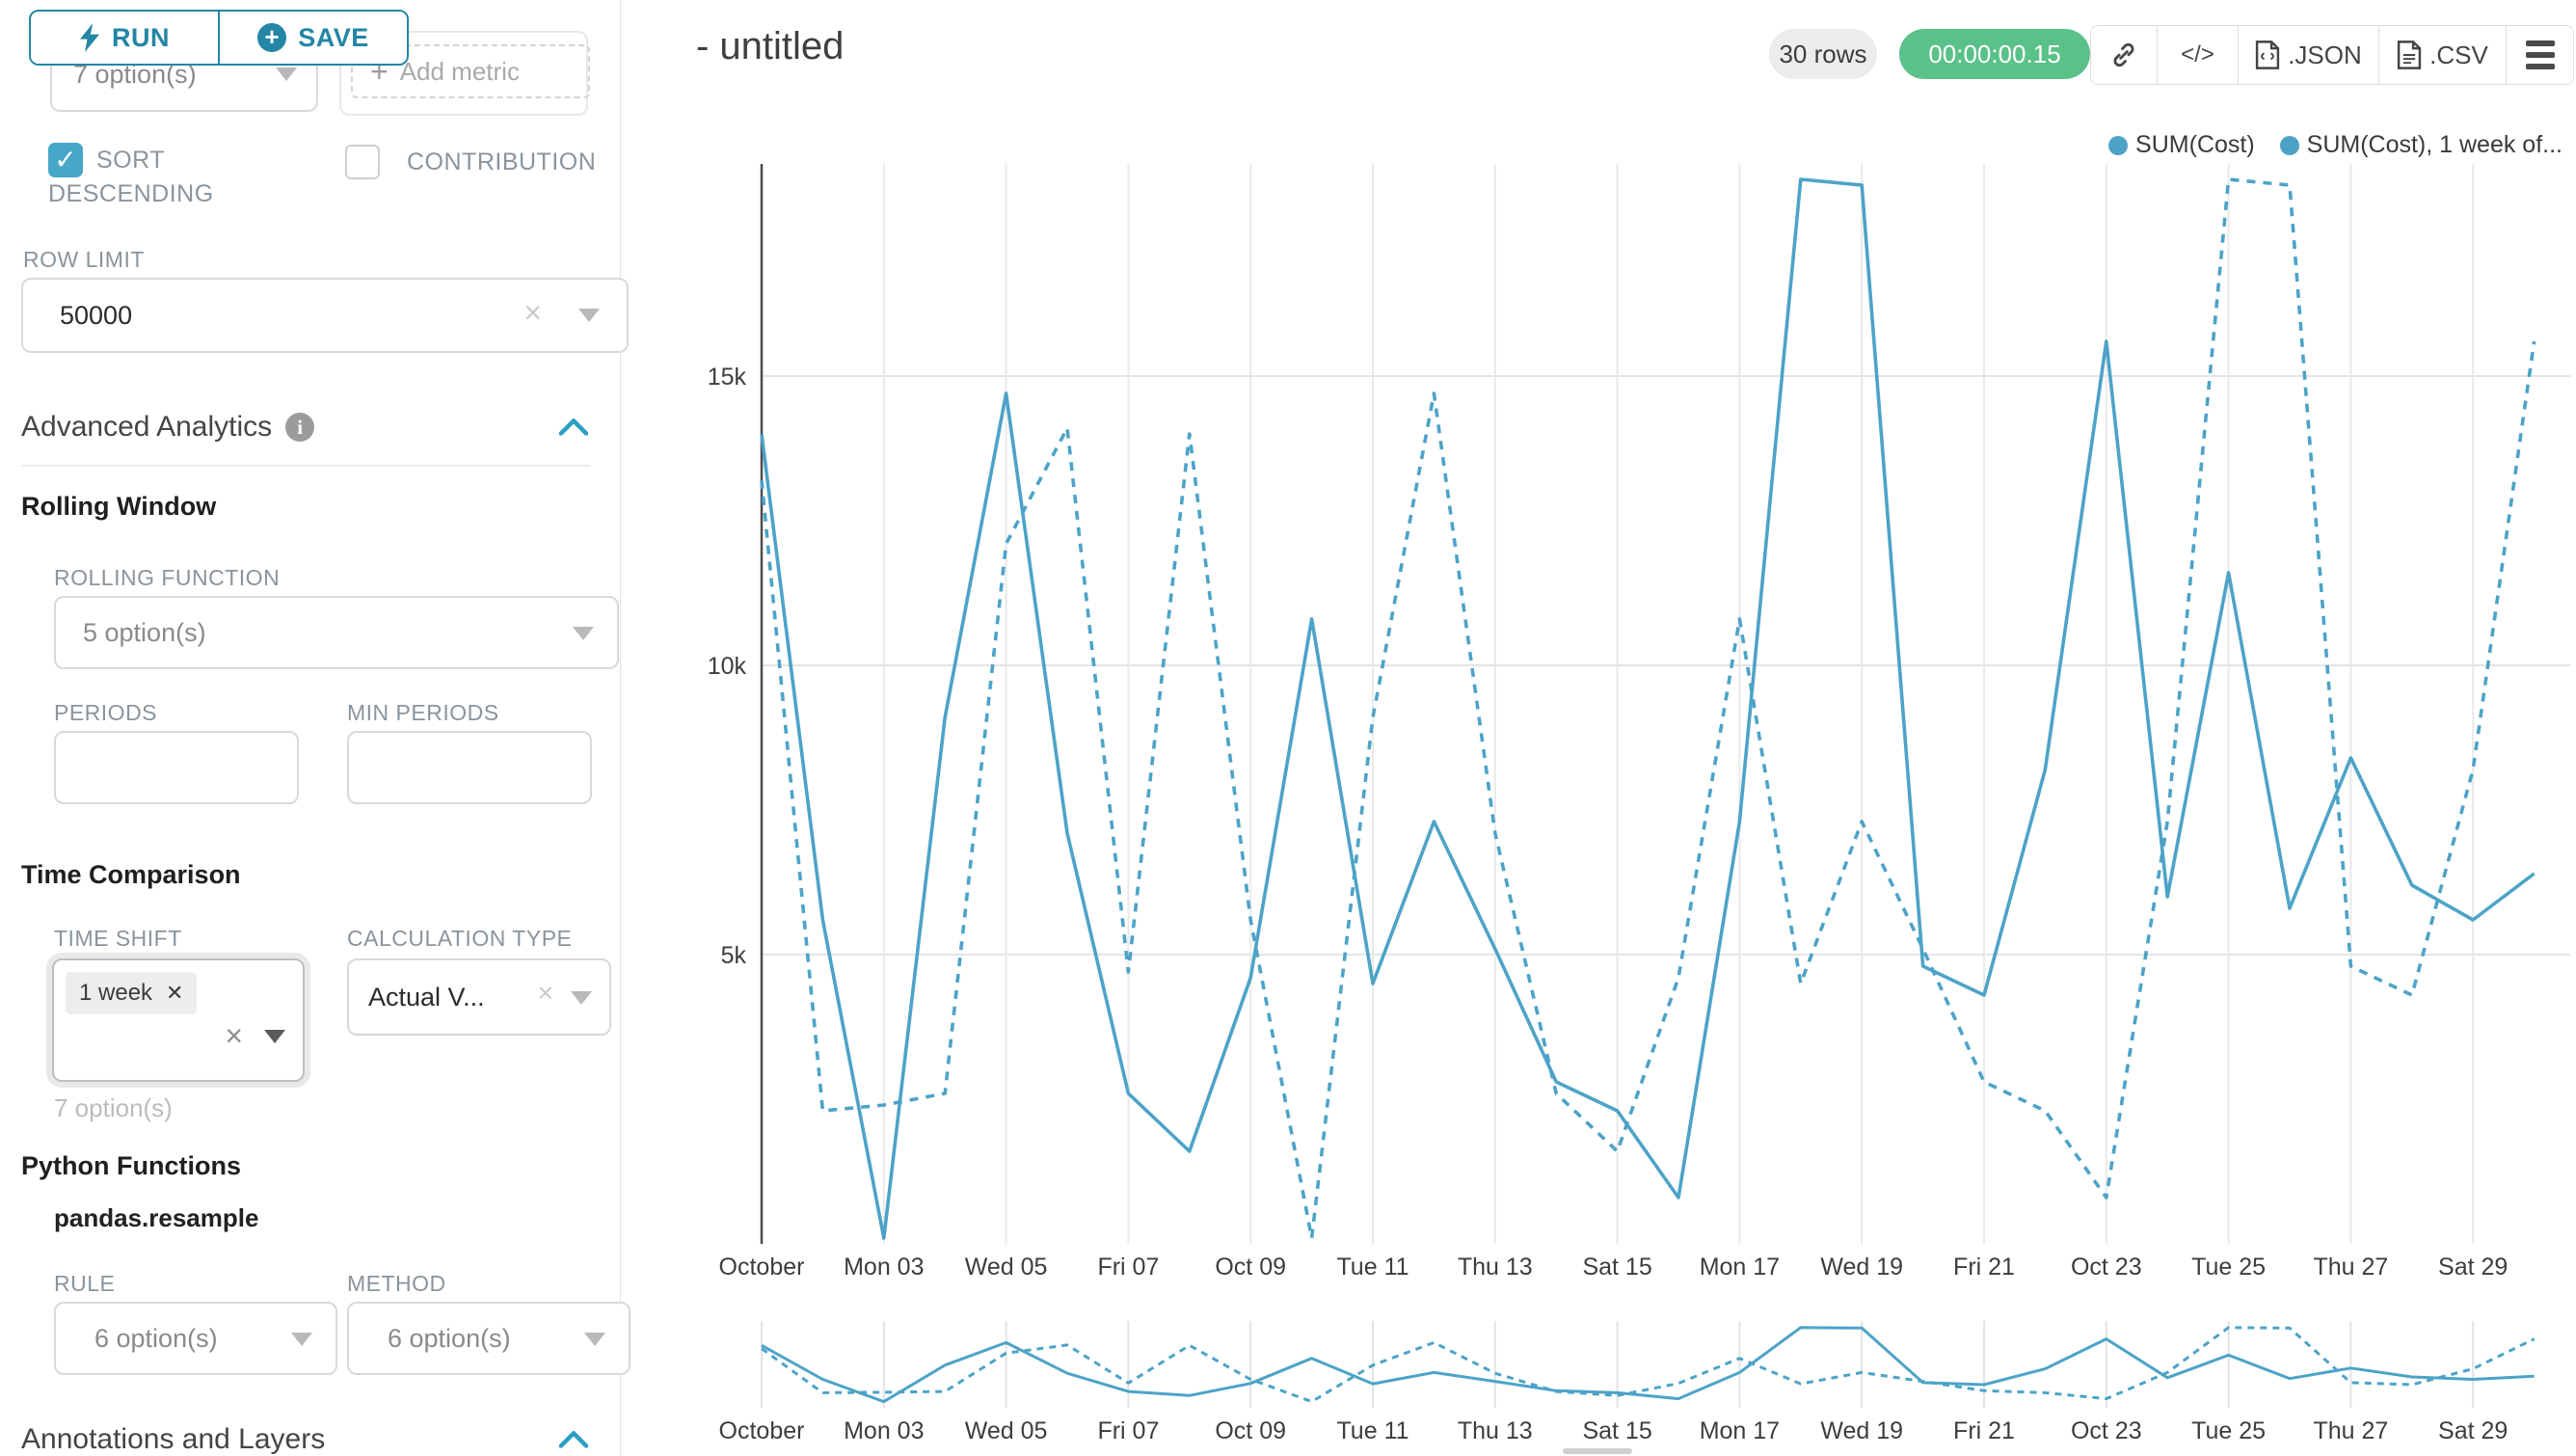 This screenshot has width=2576, height=1456. Describe the element at coordinates (502, 161) in the screenshot. I see `contribution-label: CONTRIBUTION` at that location.